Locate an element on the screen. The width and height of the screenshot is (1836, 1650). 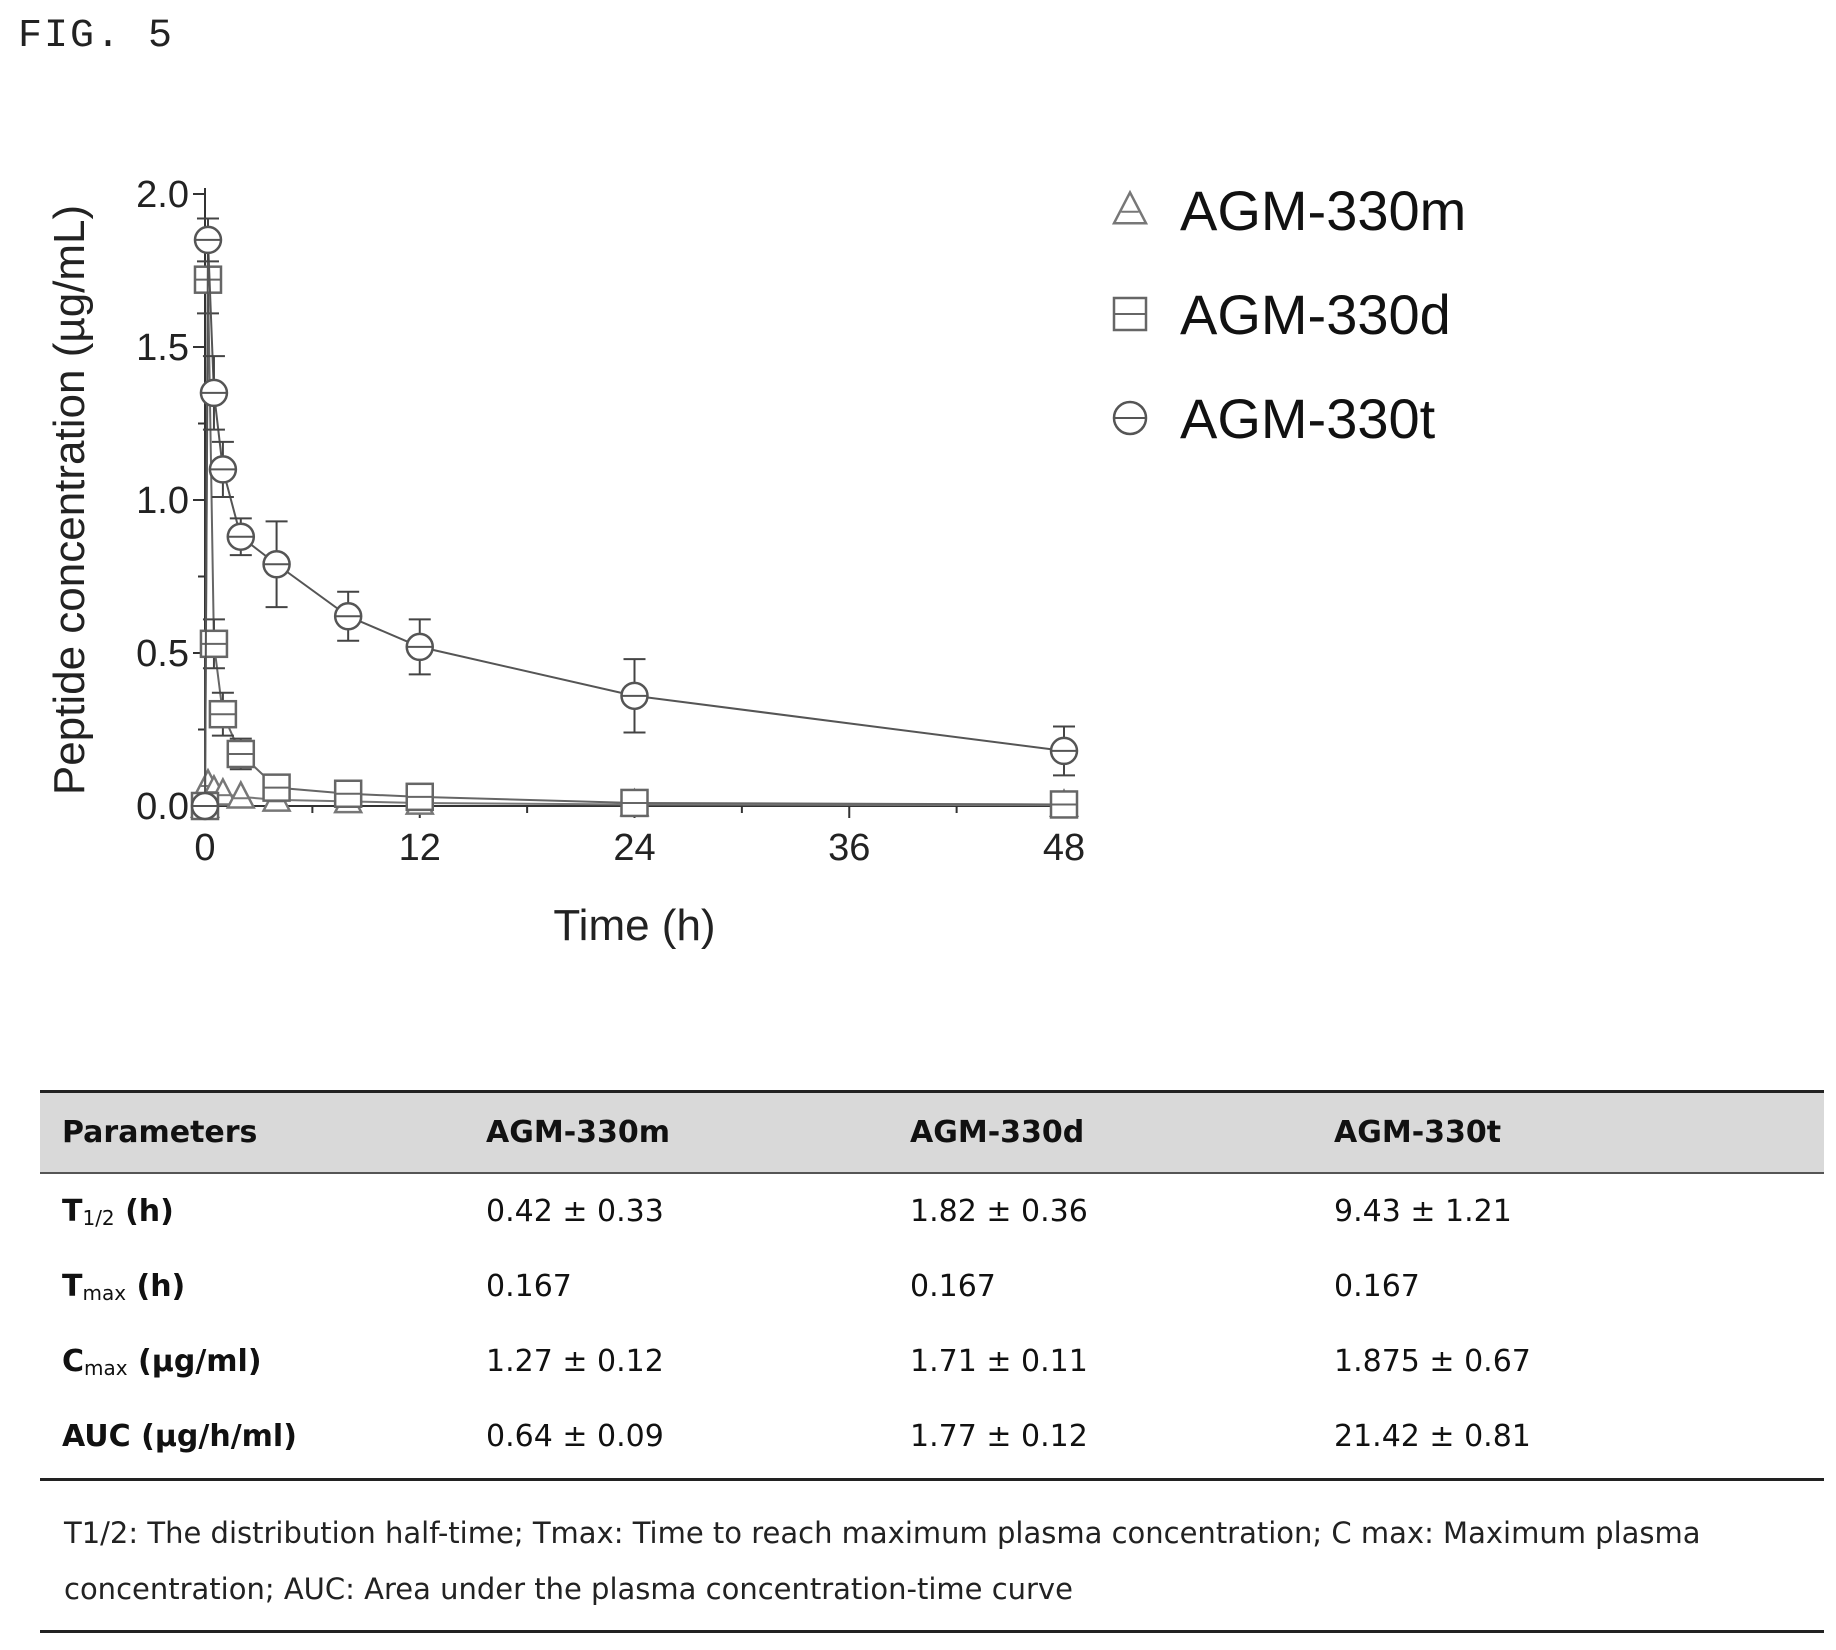
param-unit: (µg/h/ml) is located at coordinates (213, 1436).